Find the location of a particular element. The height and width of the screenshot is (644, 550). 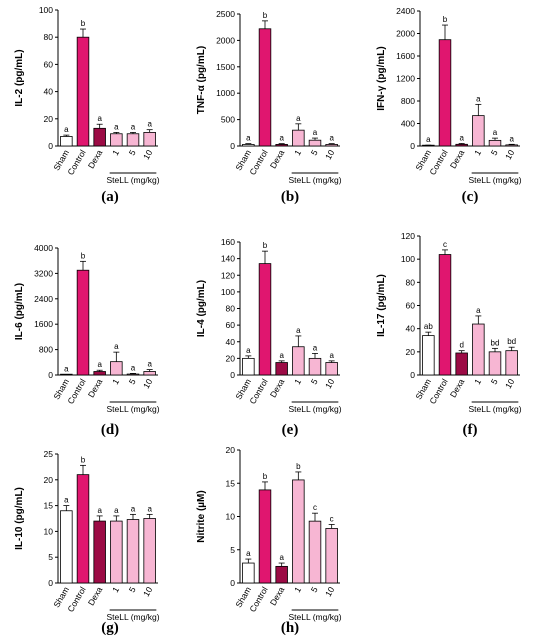

y-tick-label: 400 is located at coordinates (408, 124).